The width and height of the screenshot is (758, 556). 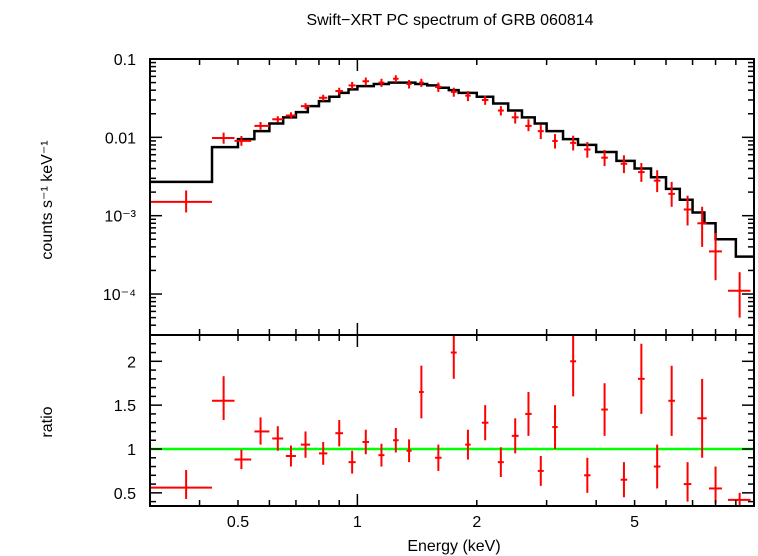 What do you see at coordinates (125, 406) in the screenshot?
I see `y-tick-label: 1.5` at bounding box center [125, 406].